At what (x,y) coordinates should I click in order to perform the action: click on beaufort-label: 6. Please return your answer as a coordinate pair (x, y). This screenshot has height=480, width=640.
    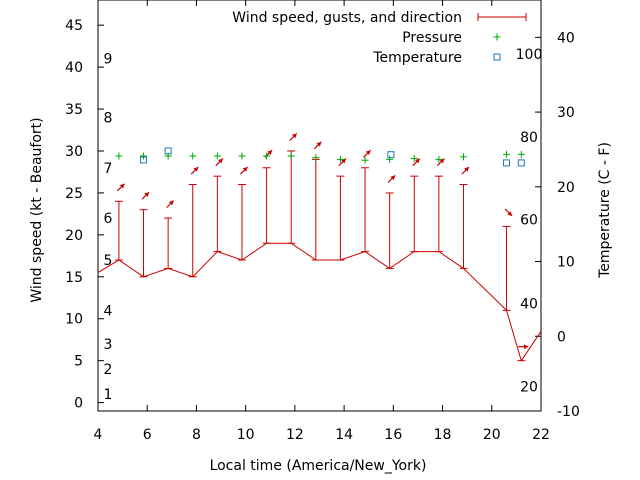
    Looking at the image, I should click on (108, 219).